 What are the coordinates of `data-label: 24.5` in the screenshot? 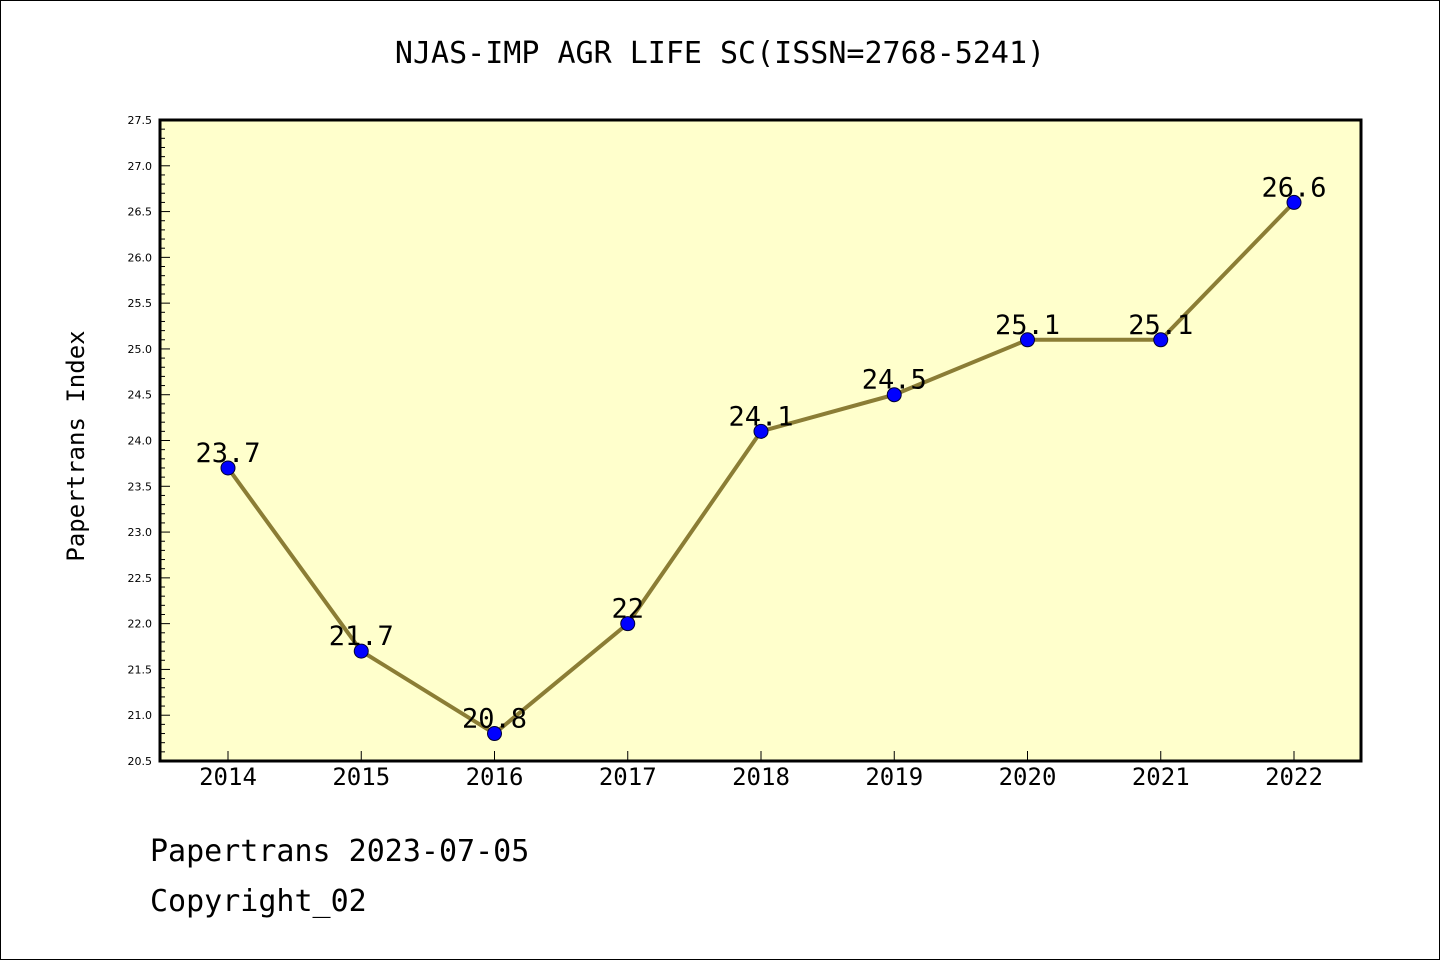 It's located at (894, 380).